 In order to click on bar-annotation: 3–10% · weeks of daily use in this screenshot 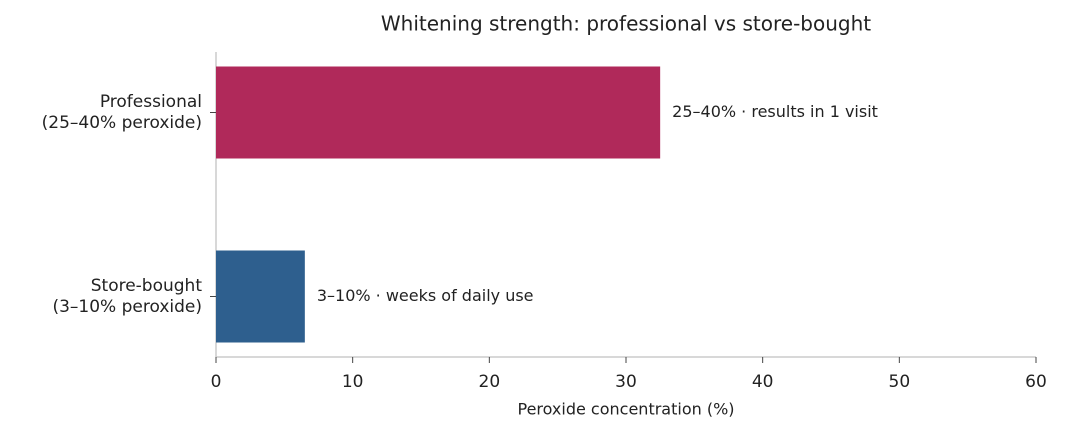, I will do `click(425, 295)`.